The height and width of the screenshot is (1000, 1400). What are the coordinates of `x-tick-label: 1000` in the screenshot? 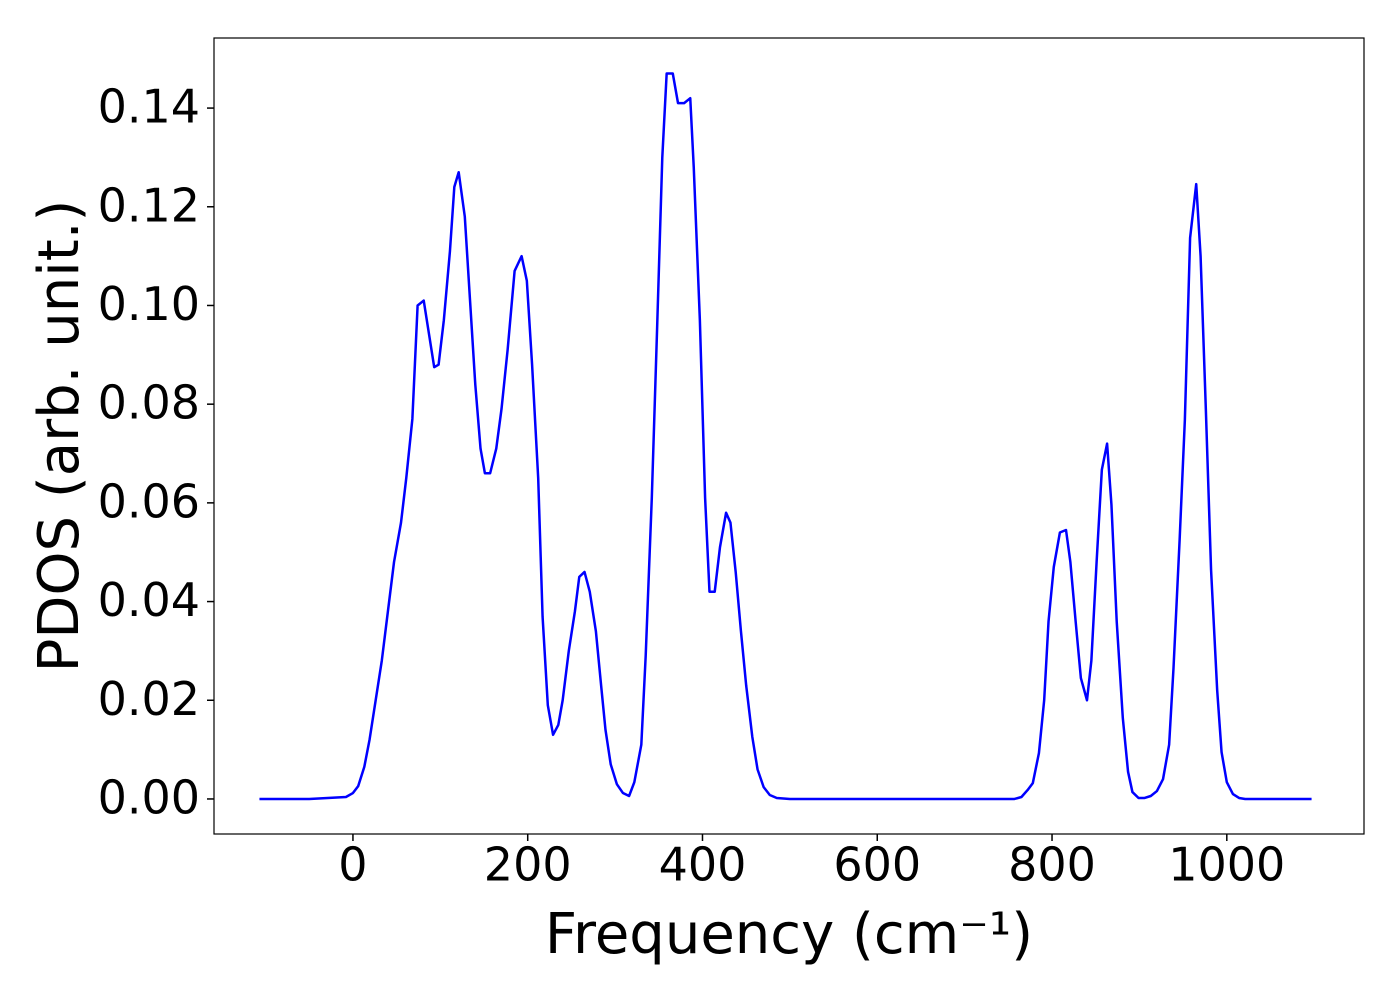 It's located at (1226, 865).